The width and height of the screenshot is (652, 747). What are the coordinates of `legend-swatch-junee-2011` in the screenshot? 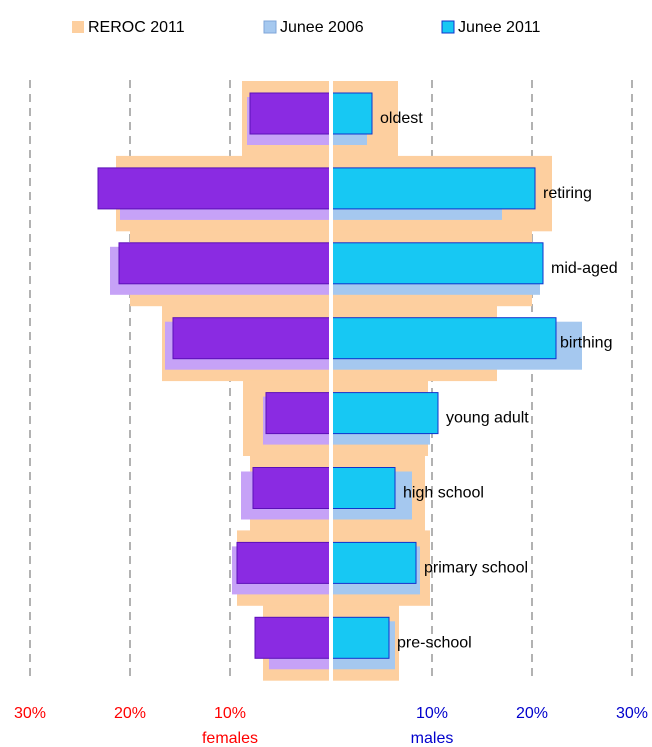 It's located at (448, 27).